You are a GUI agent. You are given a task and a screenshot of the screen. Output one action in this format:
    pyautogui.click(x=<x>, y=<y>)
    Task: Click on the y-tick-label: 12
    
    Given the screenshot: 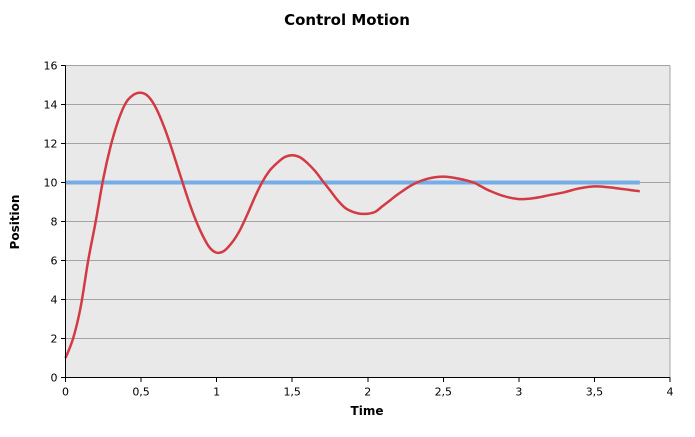 What is the action you would take?
    pyautogui.click(x=51, y=144)
    